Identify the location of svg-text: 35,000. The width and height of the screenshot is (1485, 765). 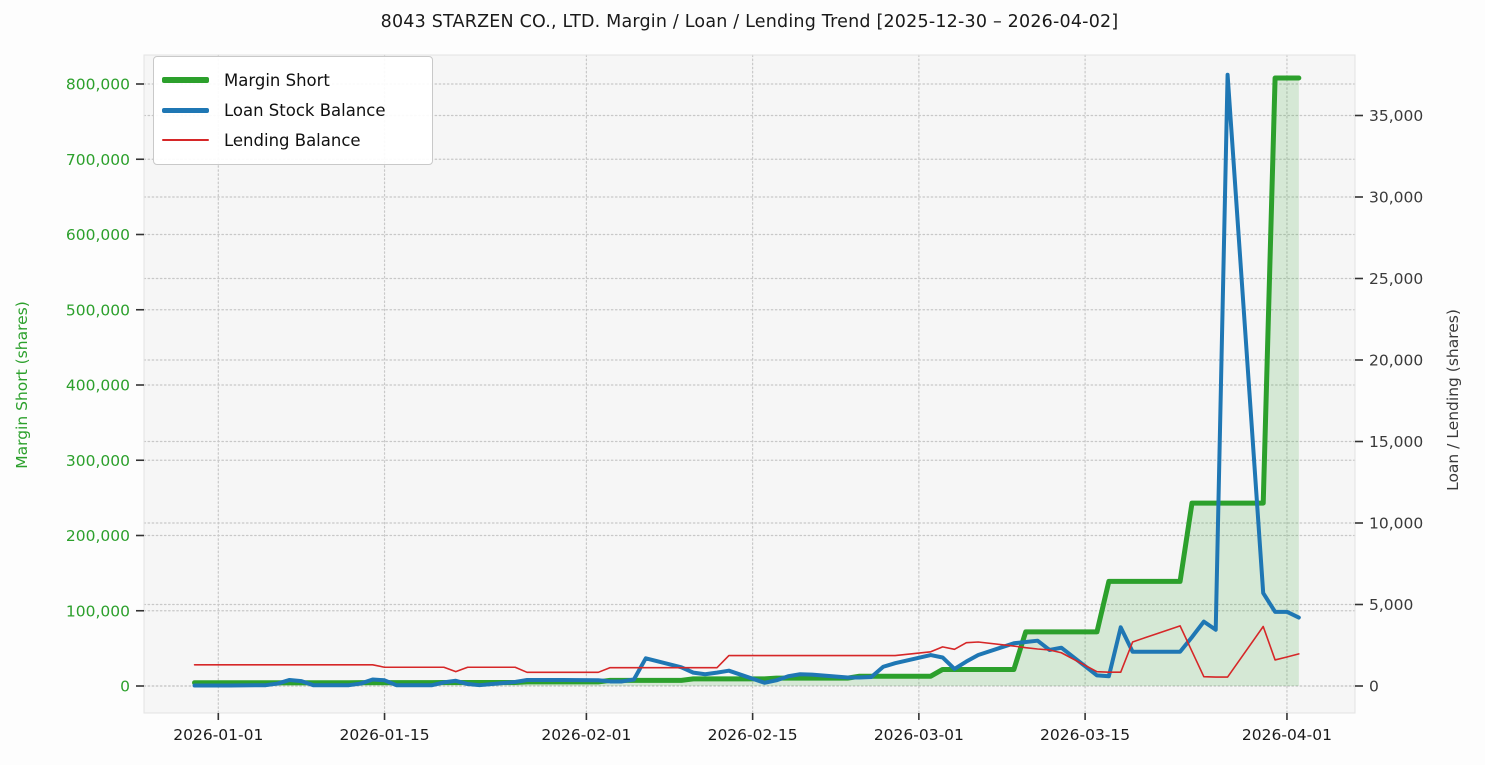
(1396, 116).